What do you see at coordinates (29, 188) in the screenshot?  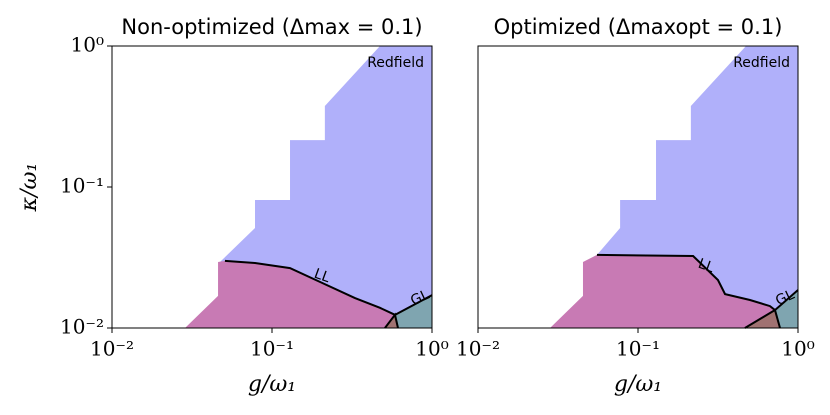 I see `y-axis-label: κ/ω₁` at bounding box center [29, 188].